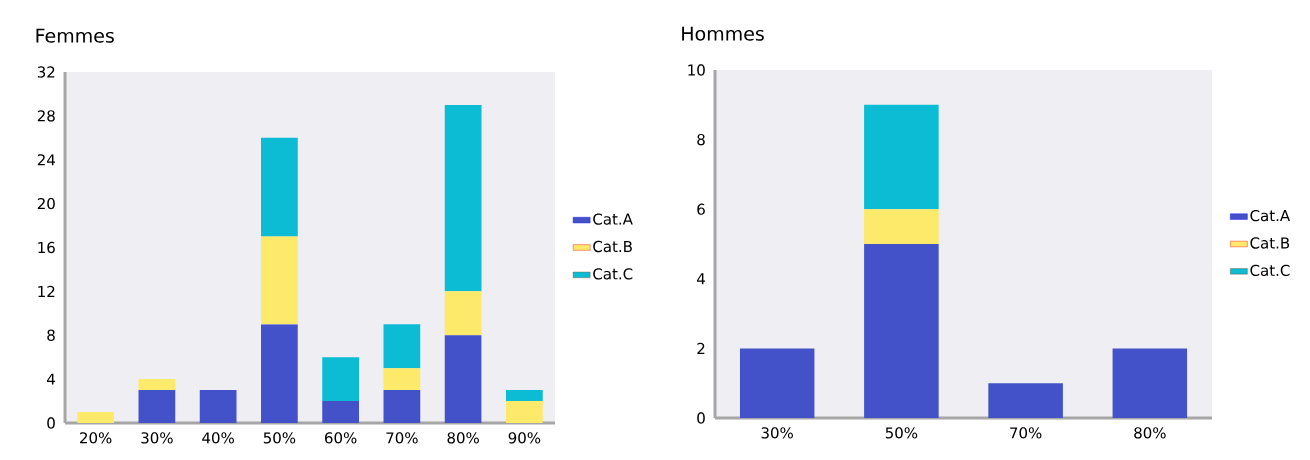 This screenshot has height=460, width=1310. Describe the element at coordinates (46, 203) in the screenshot. I see `y-tick-label: 20` at that location.